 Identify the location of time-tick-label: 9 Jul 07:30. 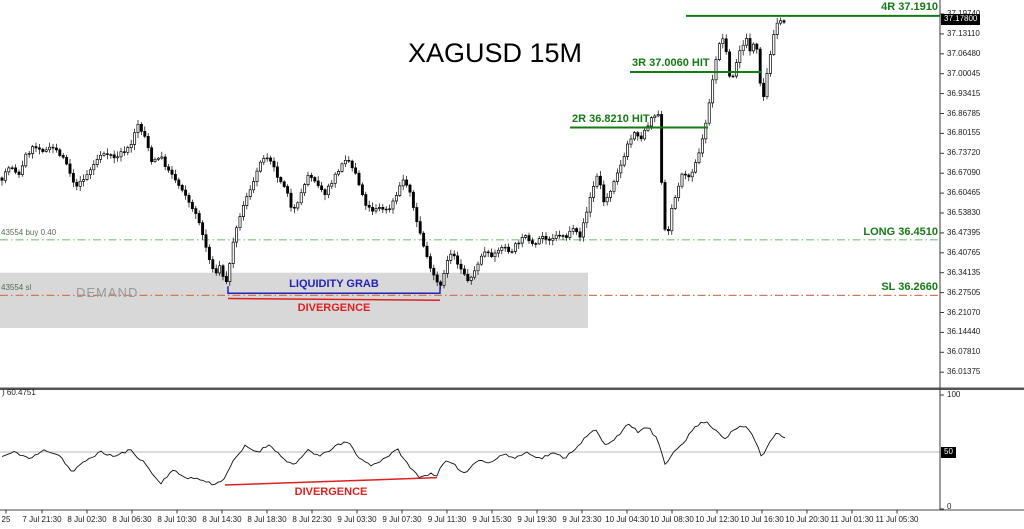
(402, 519).